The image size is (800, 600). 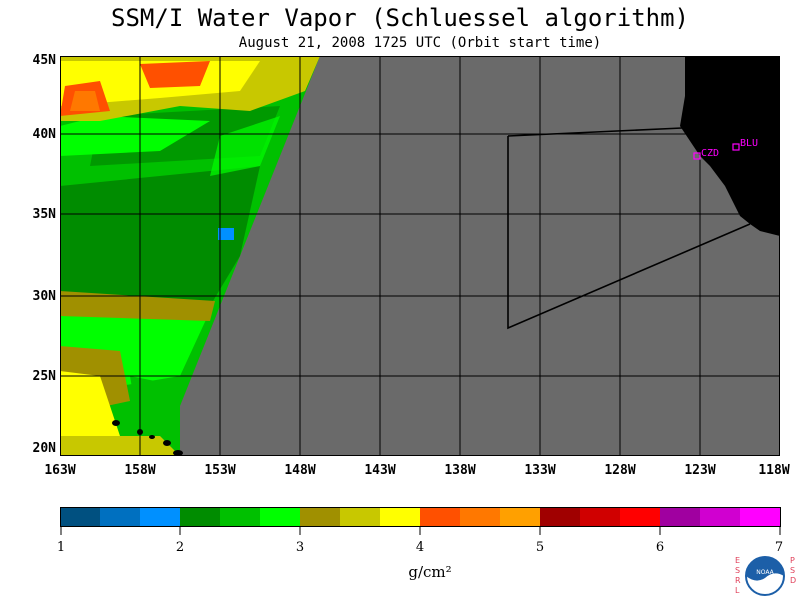 What do you see at coordinates (620, 470) in the screenshot?
I see `lon-label-128w: 128W` at bounding box center [620, 470].